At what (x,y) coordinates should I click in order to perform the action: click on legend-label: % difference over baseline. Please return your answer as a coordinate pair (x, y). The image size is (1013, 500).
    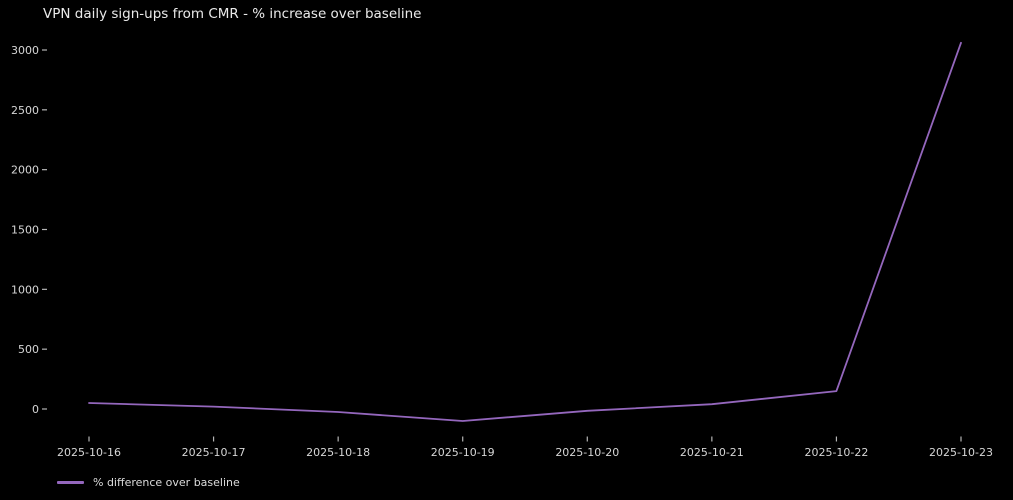
    Looking at the image, I should click on (166, 482).